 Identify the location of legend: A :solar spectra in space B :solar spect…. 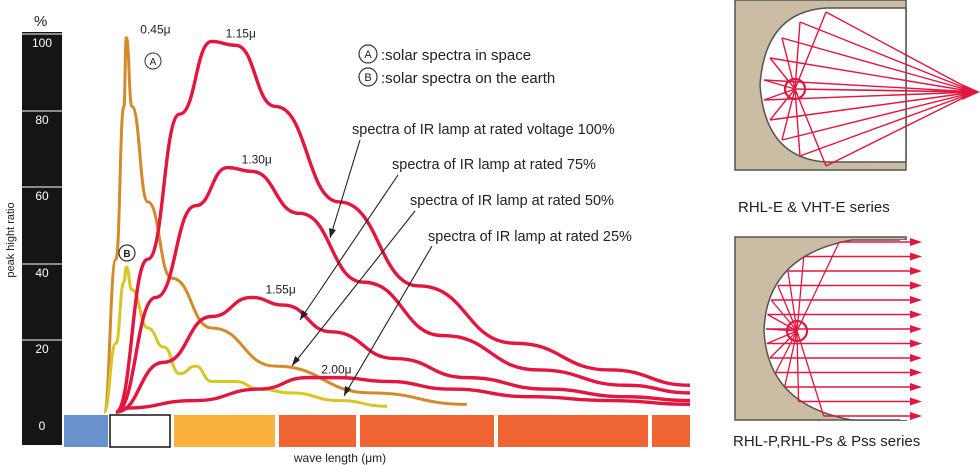
(456, 65).